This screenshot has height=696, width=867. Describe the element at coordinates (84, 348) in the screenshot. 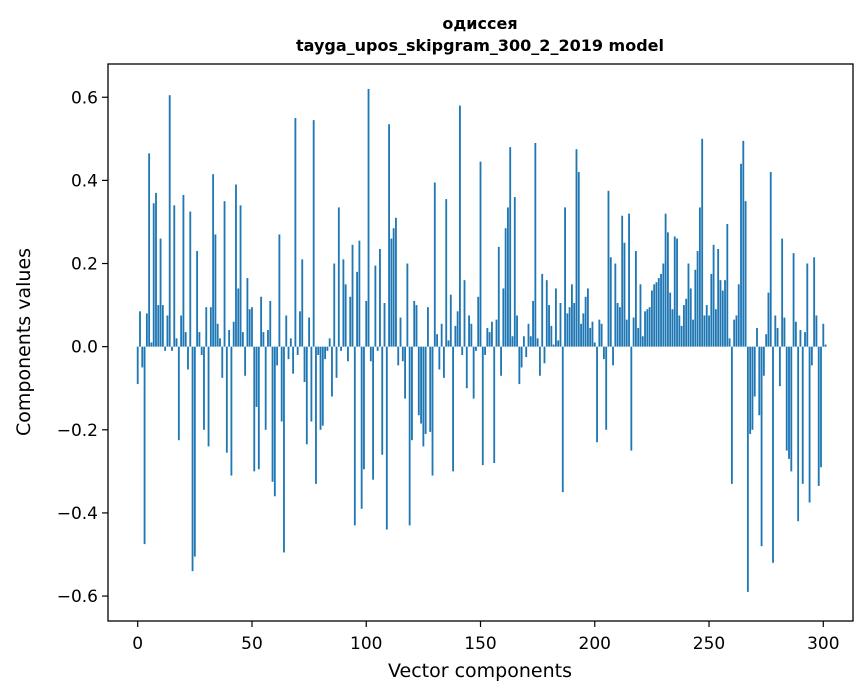

I see `y-tick-label-3: 0.0` at that location.